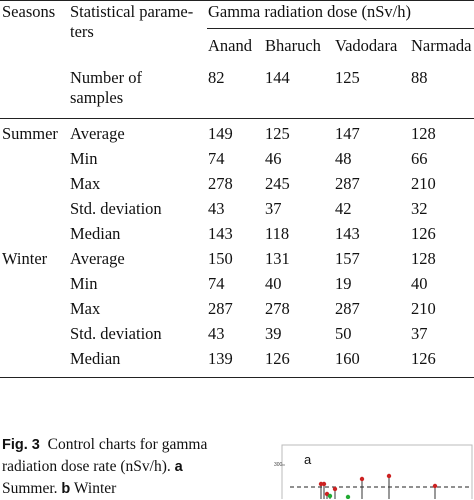  What do you see at coordinates (419, 158) in the screenshot?
I see `row-value: 66` at bounding box center [419, 158].